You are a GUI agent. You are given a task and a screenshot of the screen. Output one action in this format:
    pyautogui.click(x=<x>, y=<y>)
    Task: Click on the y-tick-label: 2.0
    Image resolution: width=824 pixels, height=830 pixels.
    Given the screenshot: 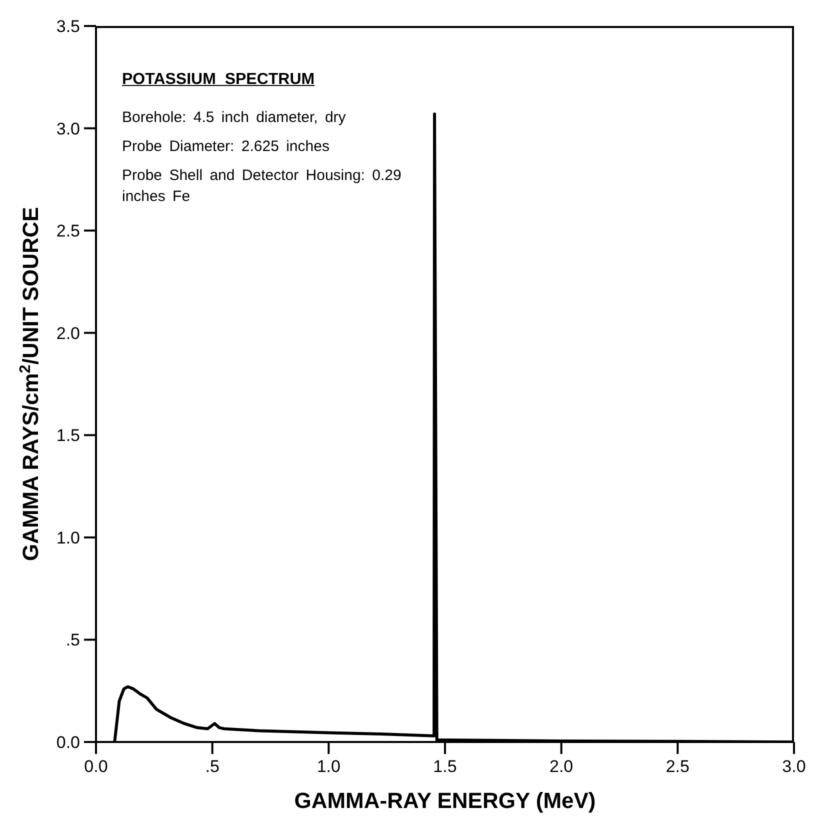 What is the action you would take?
    pyautogui.click(x=68, y=333)
    